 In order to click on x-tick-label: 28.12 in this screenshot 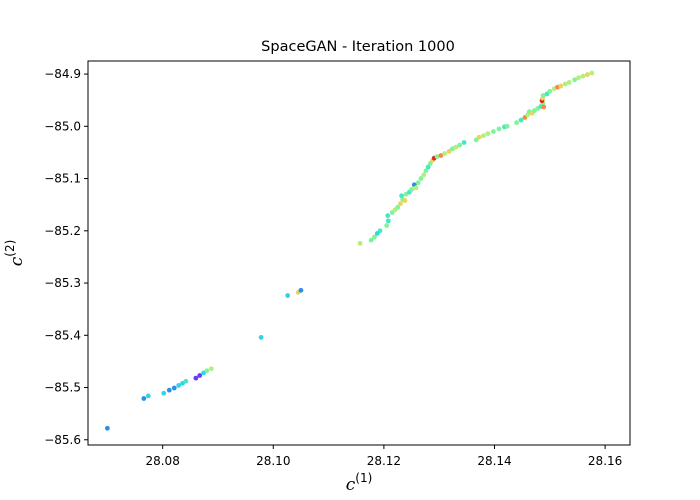, I will do `click(384, 461)`.